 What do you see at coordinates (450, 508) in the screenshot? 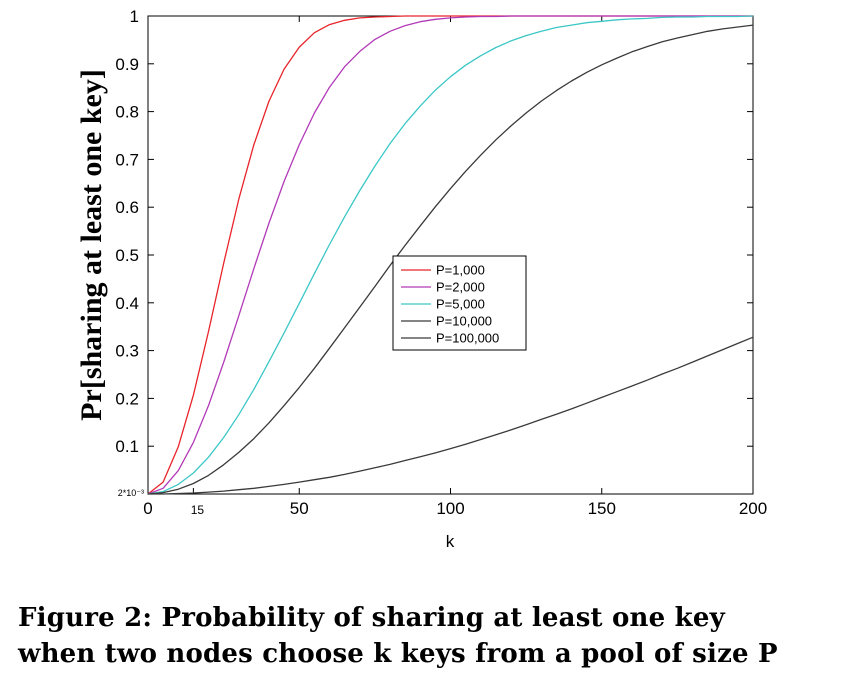
I see `x-tick-label: 100` at bounding box center [450, 508].